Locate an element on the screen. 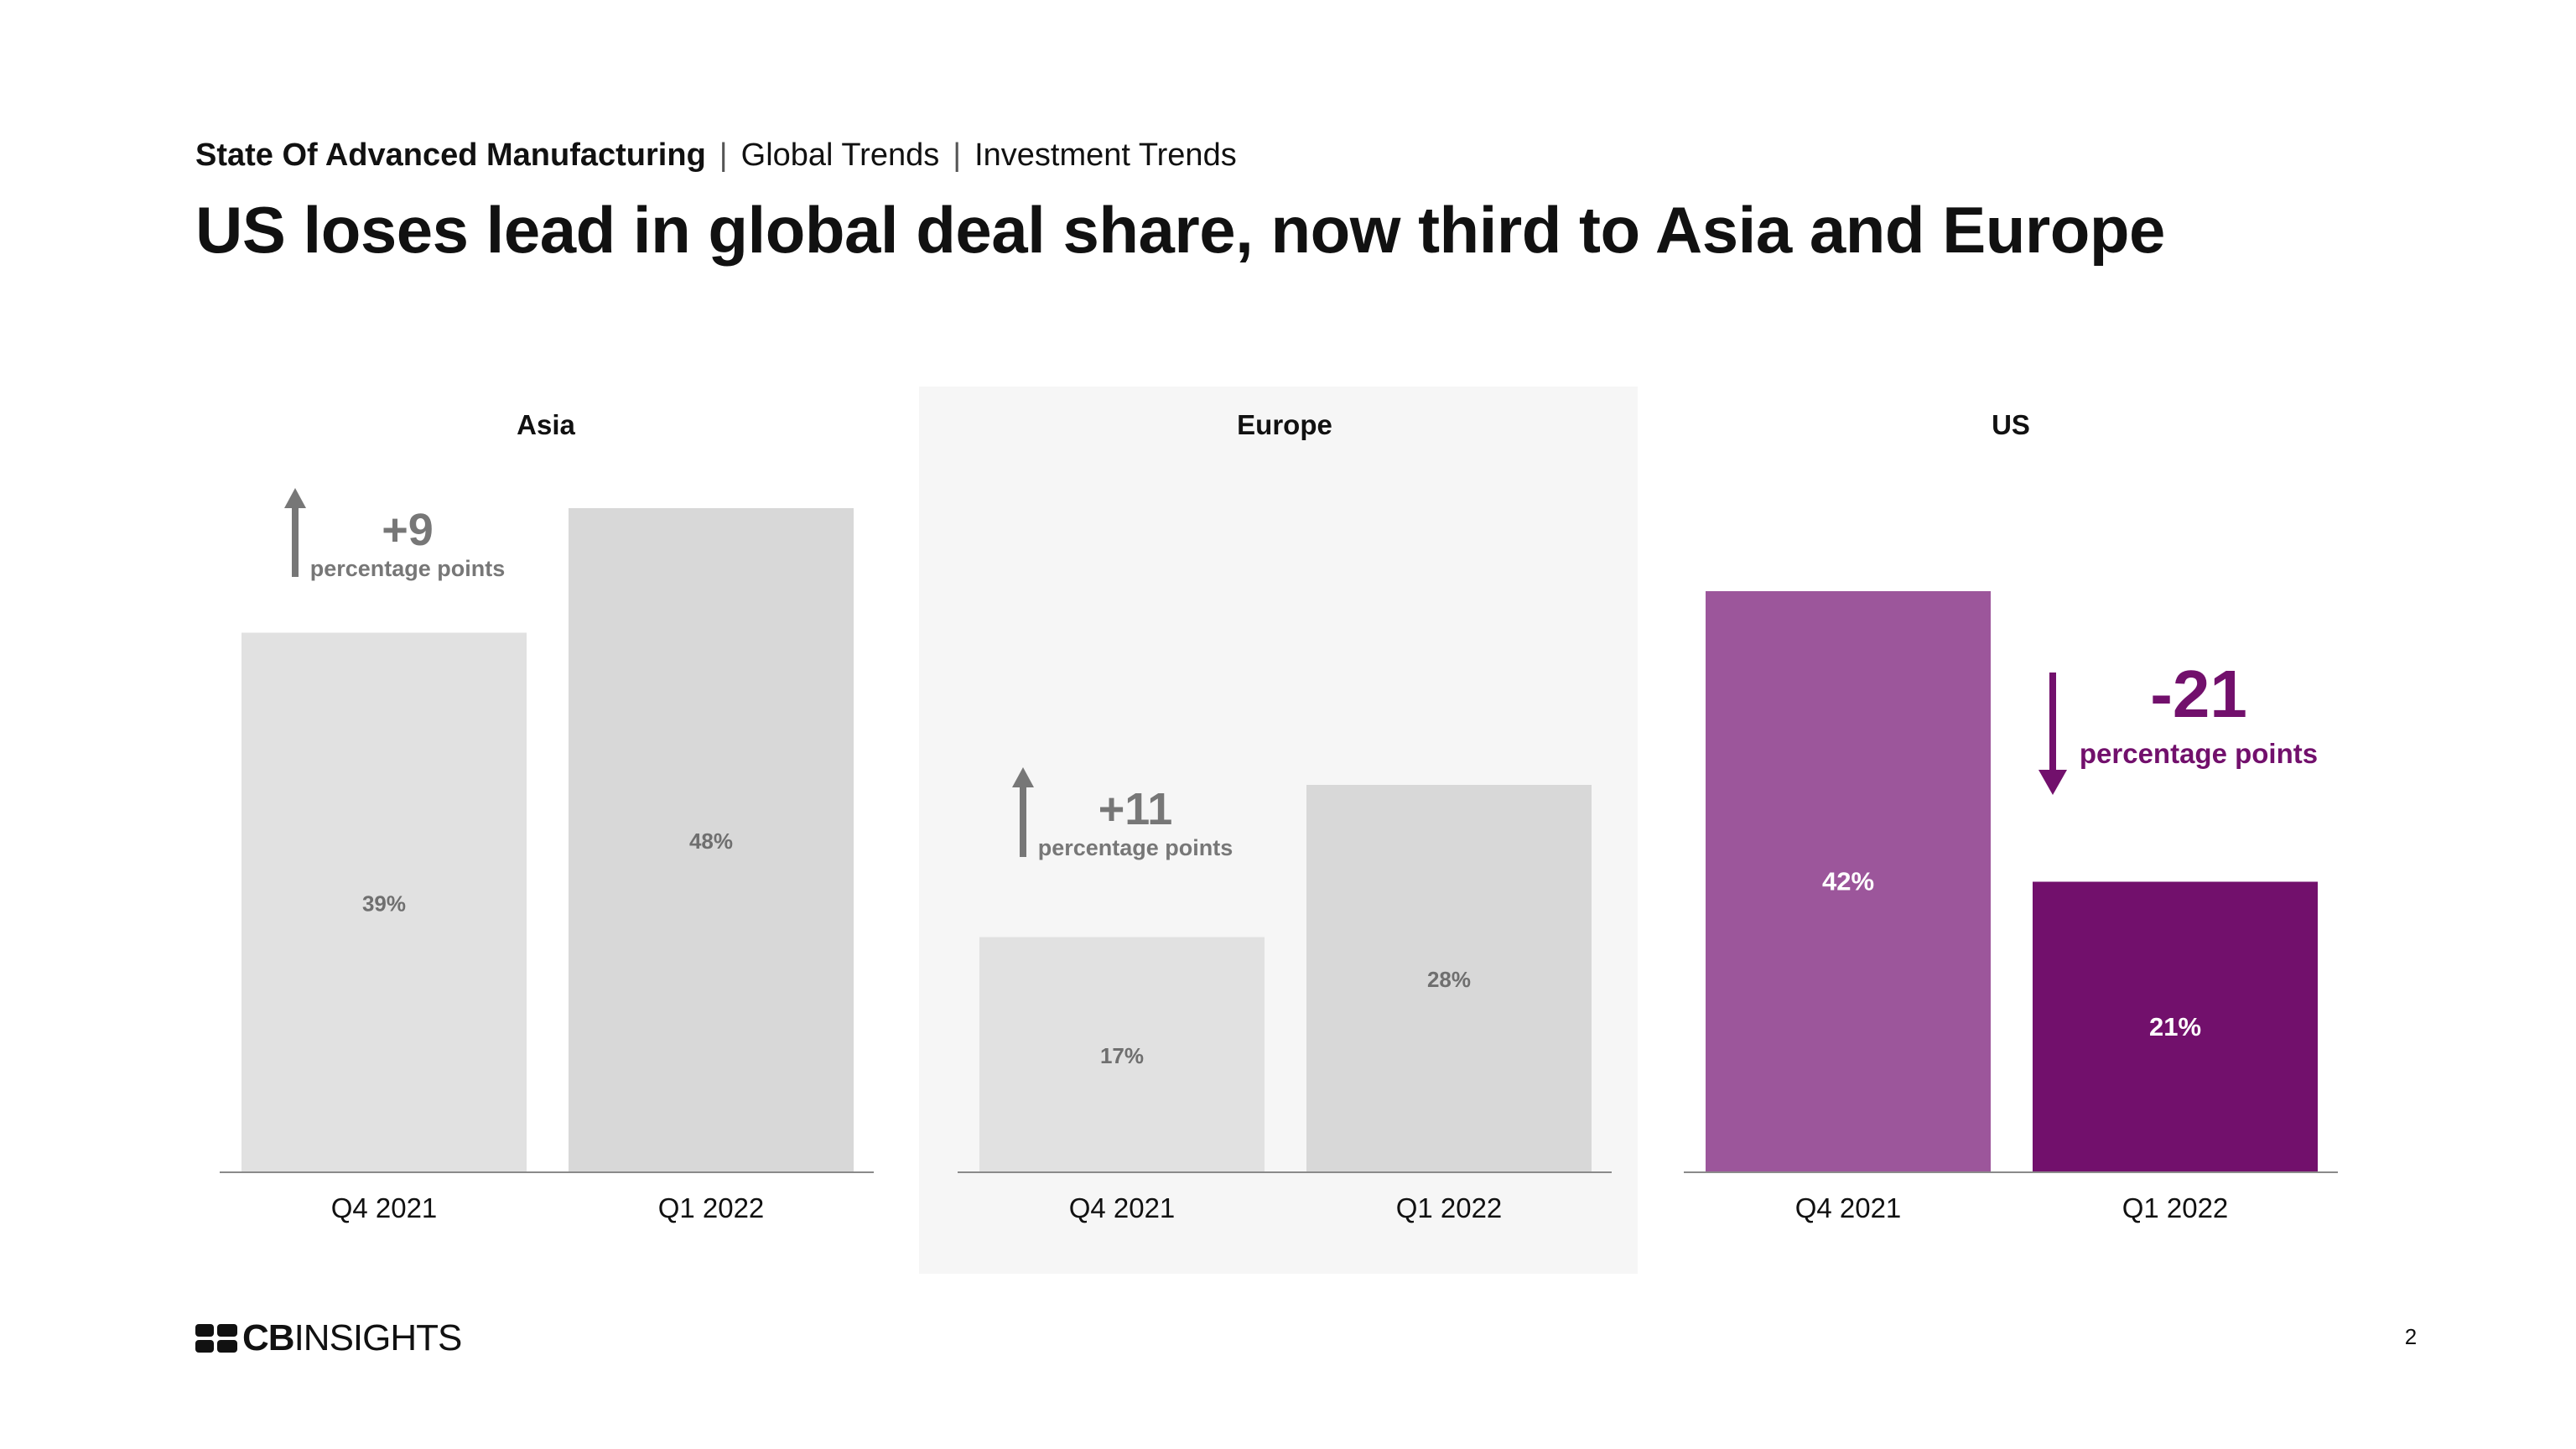 This screenshot has height=1449, width=2576. europe-change-arrowhead-icon is located at coordinates (1023, 777).